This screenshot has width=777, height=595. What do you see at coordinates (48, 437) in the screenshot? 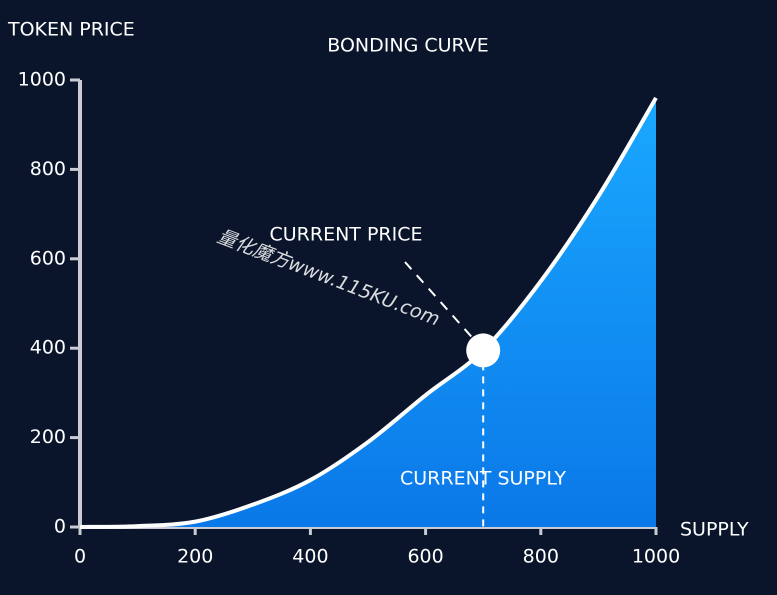
I see `y-tick-label: 200` at bounding box center [48, 437].